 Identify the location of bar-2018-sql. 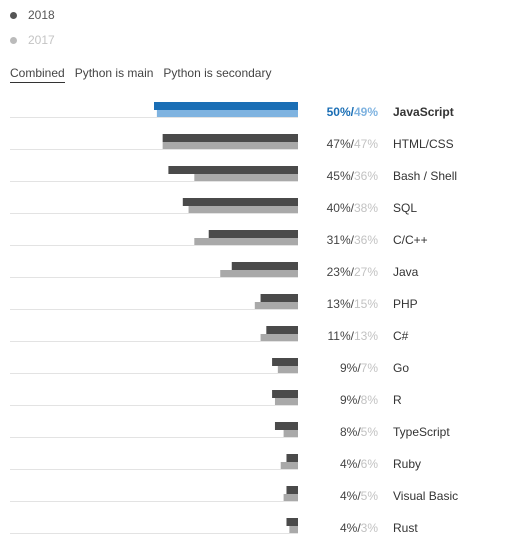
(240, 202).